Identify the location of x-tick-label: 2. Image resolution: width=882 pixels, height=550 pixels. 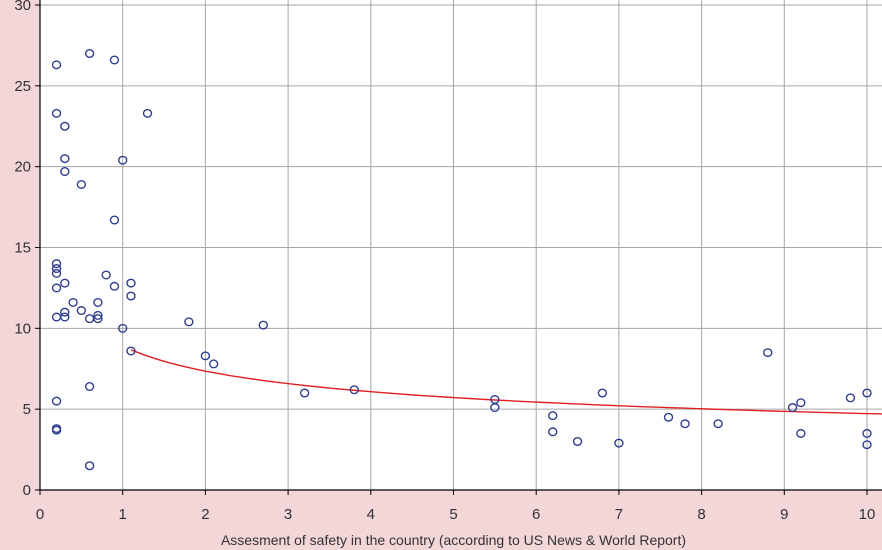
(205, 514).